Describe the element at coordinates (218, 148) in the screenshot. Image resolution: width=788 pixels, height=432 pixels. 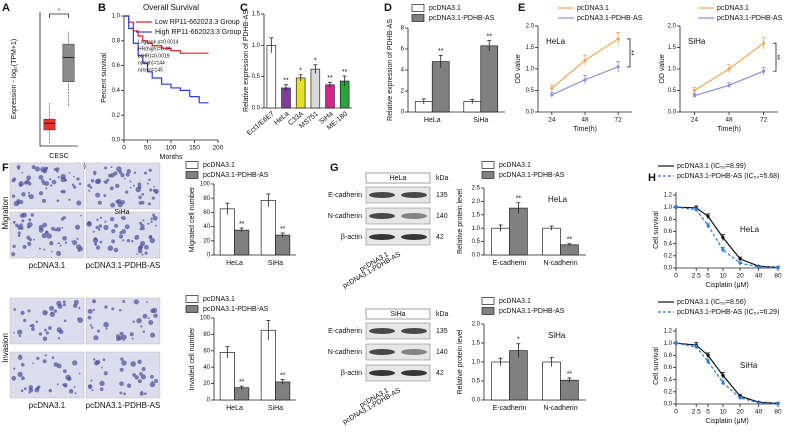
I see `x-tick-label: 200` at that location.